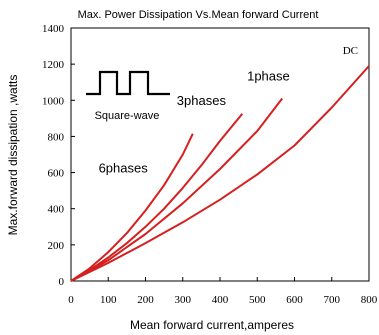  Describe the element at coordinates (124, 168) in the screenshot. I see `series-label-6phases: 6phases` at that location.